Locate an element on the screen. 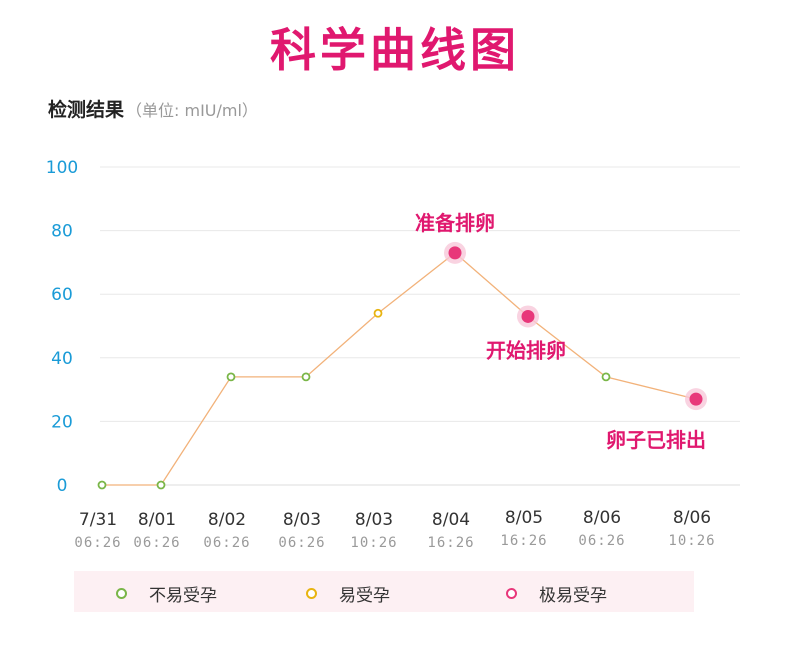 This screenshot has width=790, height=665. x-tick-date: 8/05 is located at coordinates (524, 518).